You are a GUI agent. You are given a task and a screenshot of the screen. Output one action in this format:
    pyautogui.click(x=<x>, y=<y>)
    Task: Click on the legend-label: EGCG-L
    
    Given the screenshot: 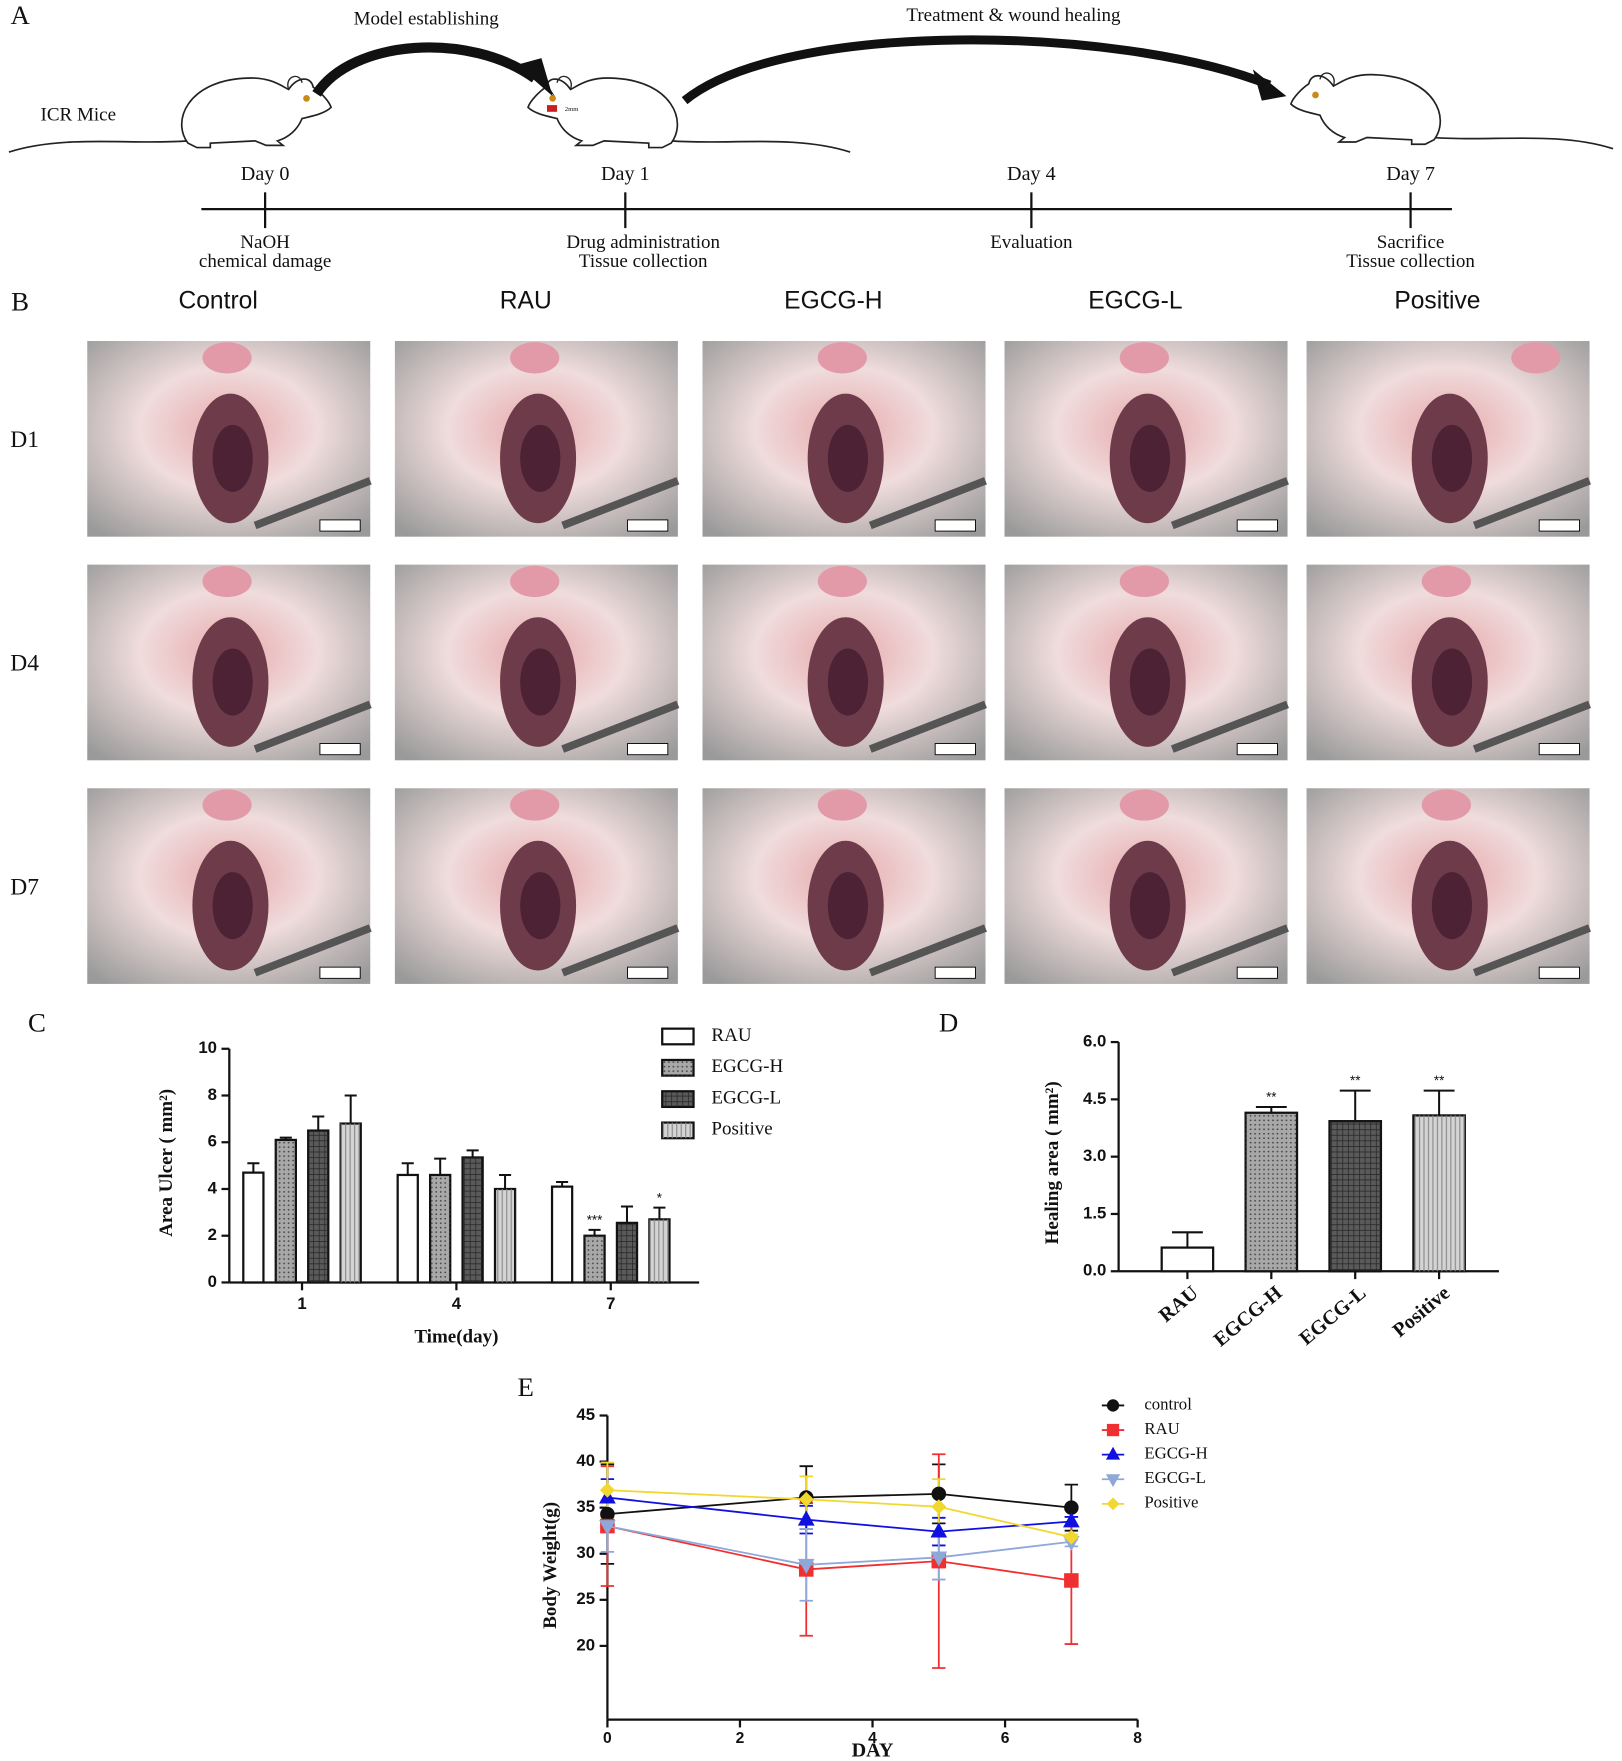 What is the action you would take?
    pyautogui.click(x=1174, y=1477)
    